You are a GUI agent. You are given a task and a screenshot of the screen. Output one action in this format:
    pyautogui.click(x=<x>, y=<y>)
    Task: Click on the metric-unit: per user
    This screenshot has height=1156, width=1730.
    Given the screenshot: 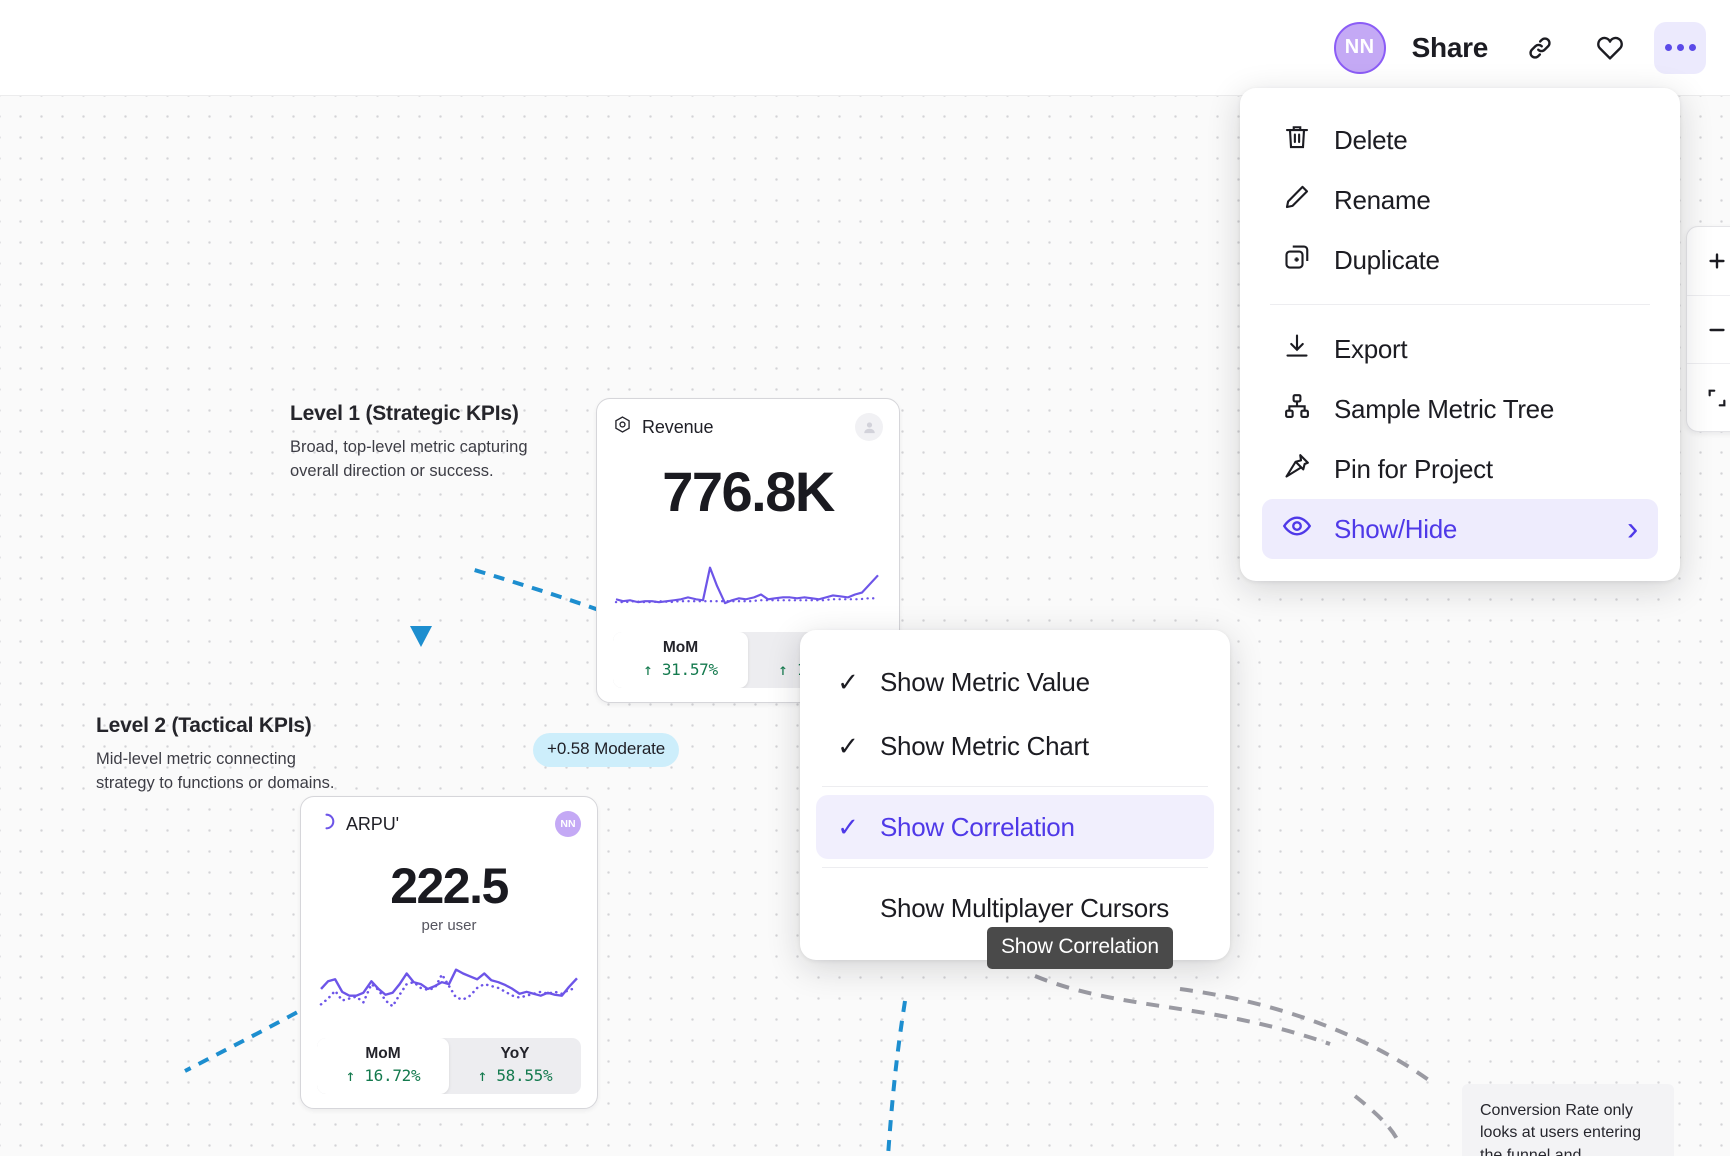 What is the action you would take?
    pyautogui.click(x=449, y=925)
    